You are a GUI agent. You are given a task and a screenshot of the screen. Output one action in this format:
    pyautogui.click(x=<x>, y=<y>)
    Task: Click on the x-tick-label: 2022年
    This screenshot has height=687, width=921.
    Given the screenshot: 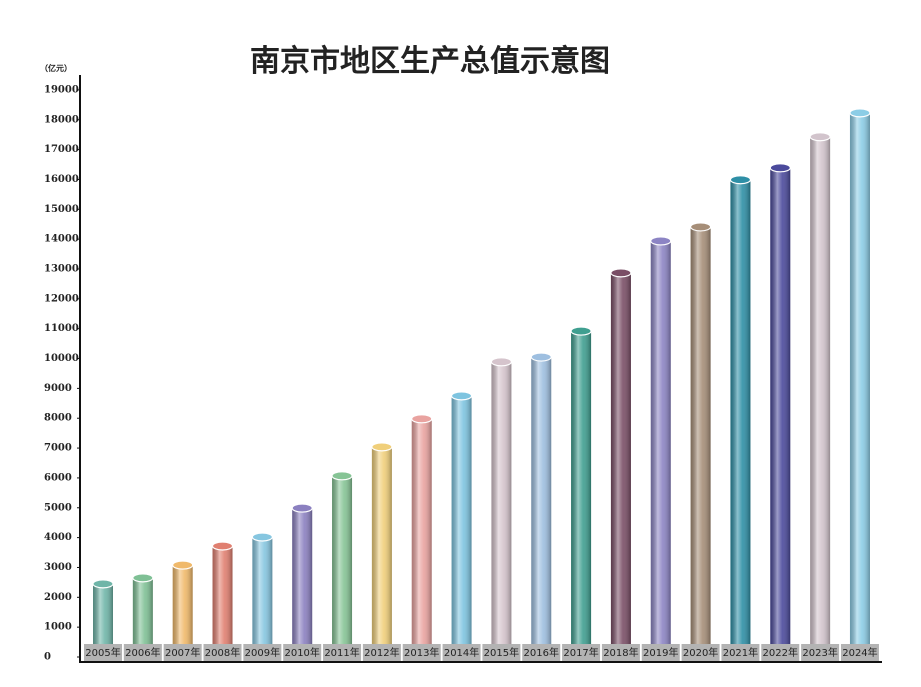 What is the action you would take?
    pyautogui.click(x=780, y=652)
    